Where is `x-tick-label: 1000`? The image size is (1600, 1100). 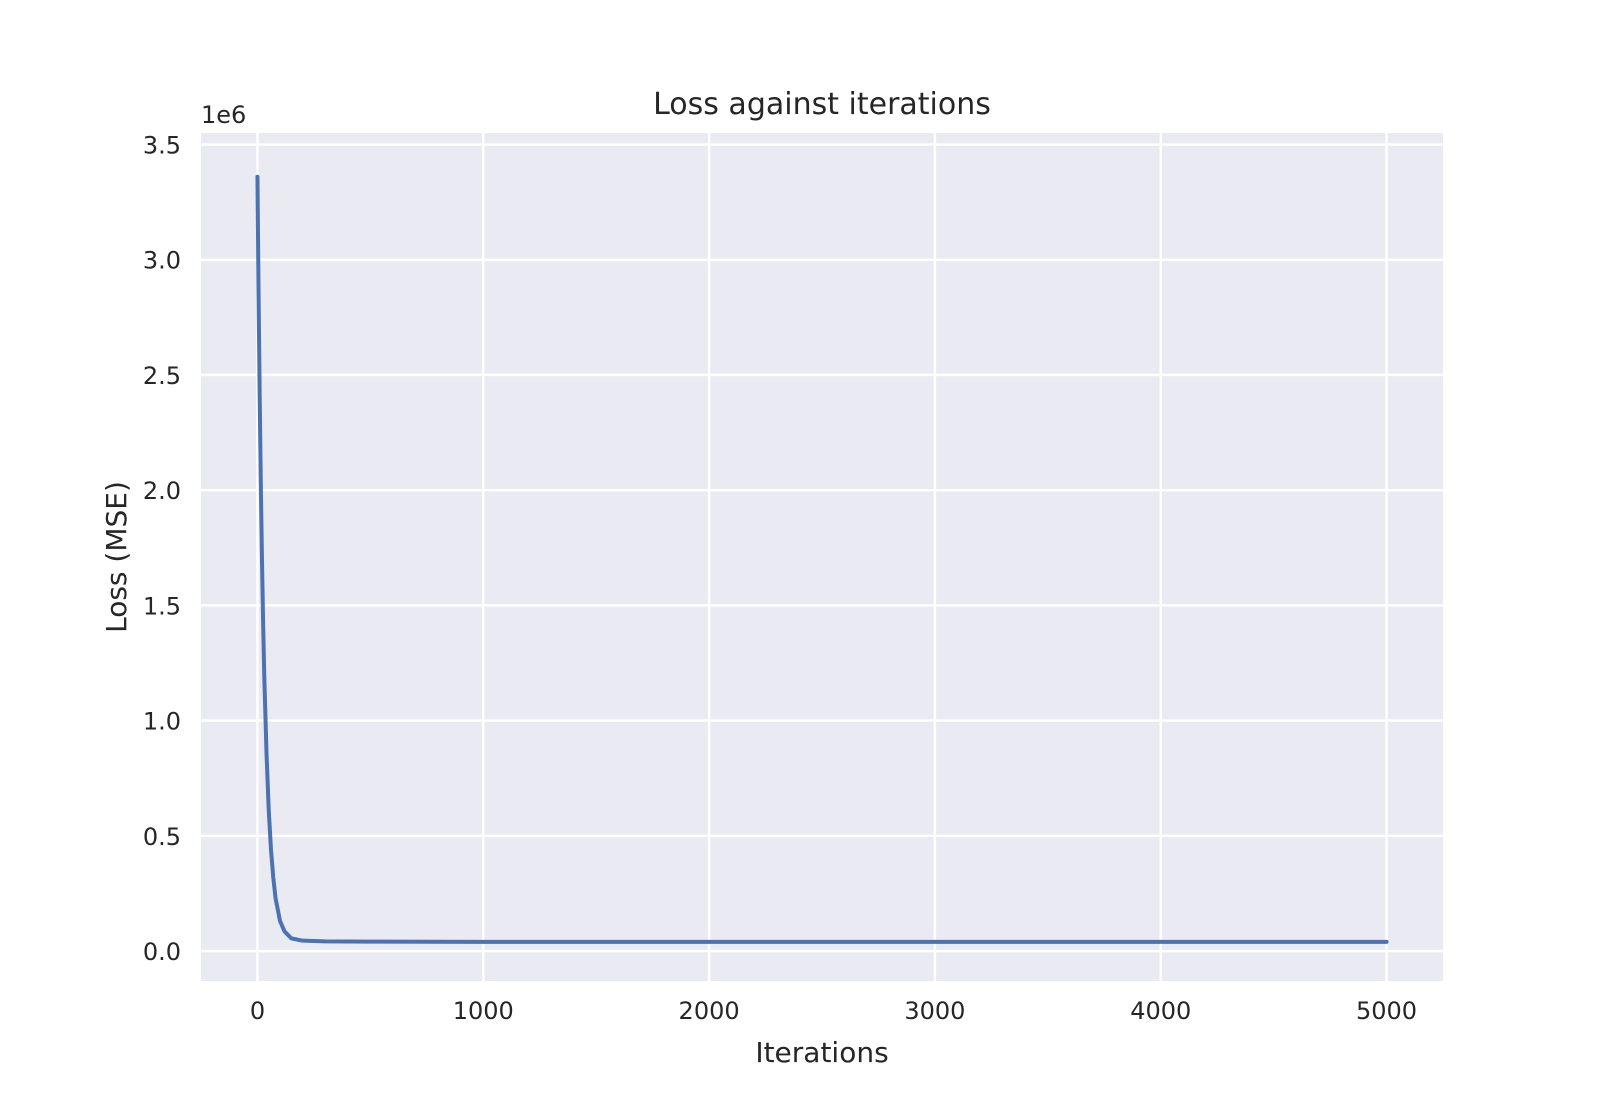 x-tick-label: 1000 is located at coordinates (483, 1011).